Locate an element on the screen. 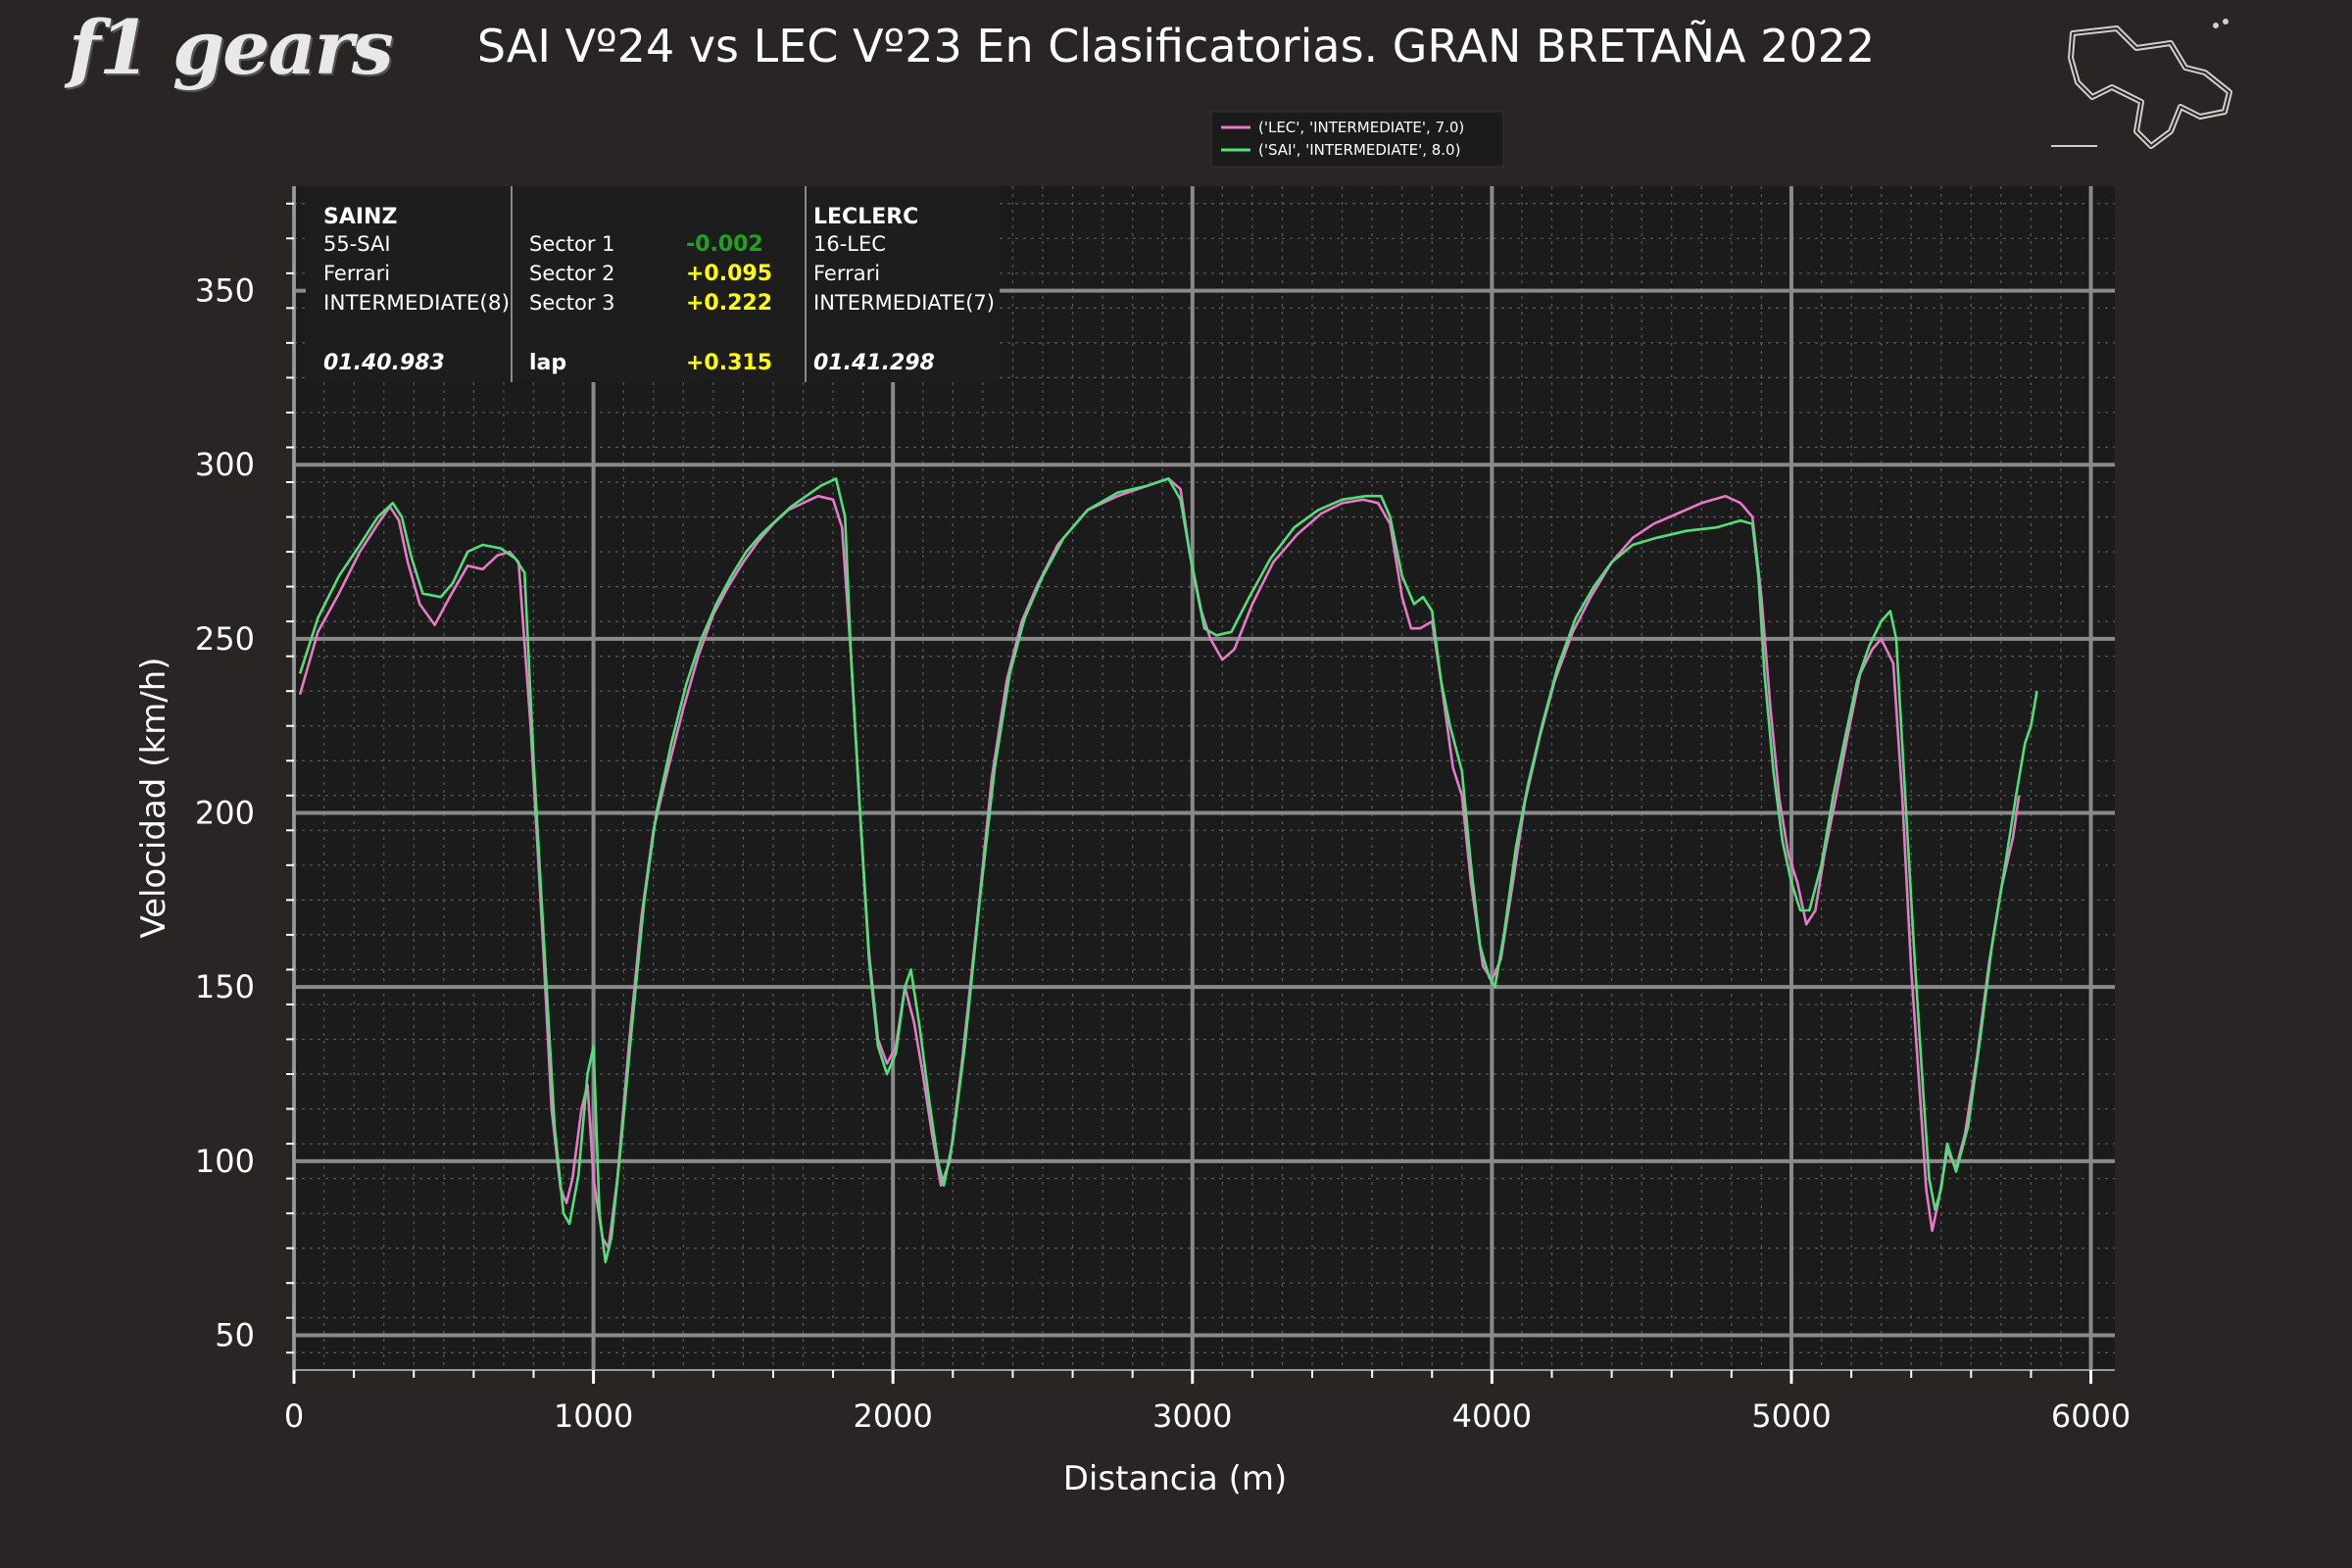 This screenshot has height=1568, width=2352. y-tick-label: 250 is located at coordinates (225, 639).